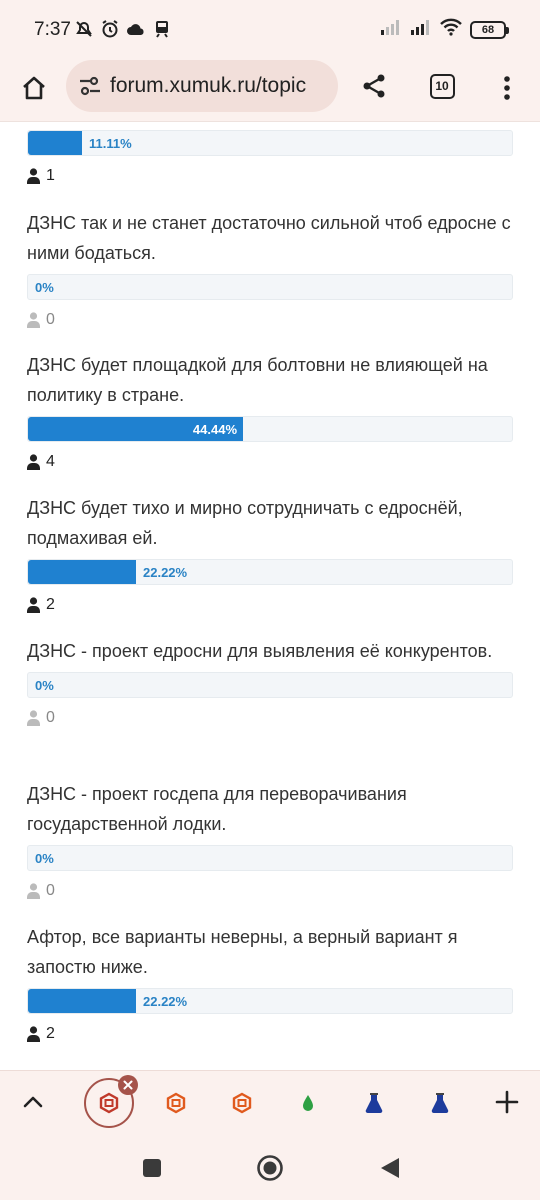 This screenshot has height=1200, width=540. Describe the element at coordinates (136, 29) in the screenshot. I see `cloud-icon` at that location.